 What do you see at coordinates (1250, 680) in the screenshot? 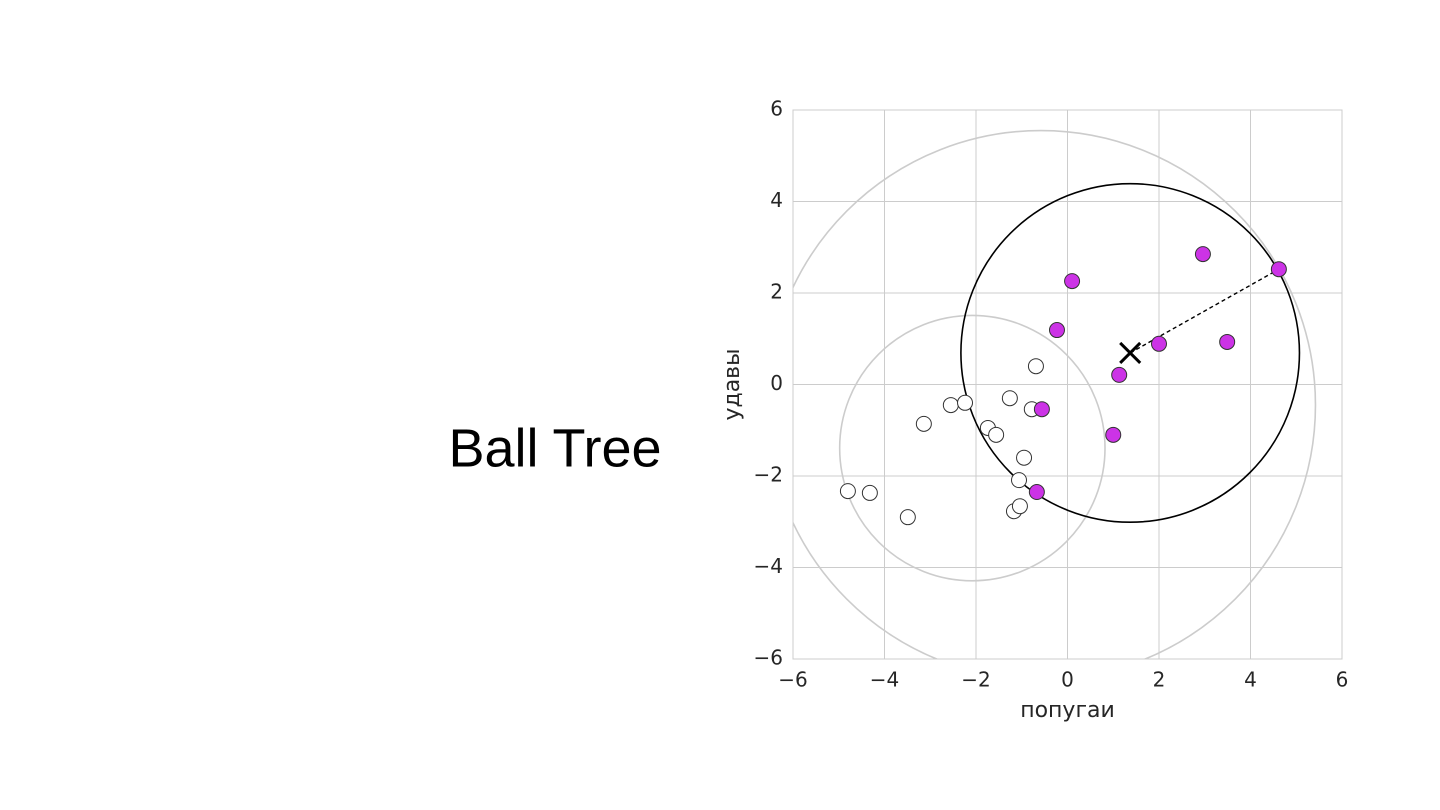
I see `x-tick-label: 4` at bounding box center [1250, 680].